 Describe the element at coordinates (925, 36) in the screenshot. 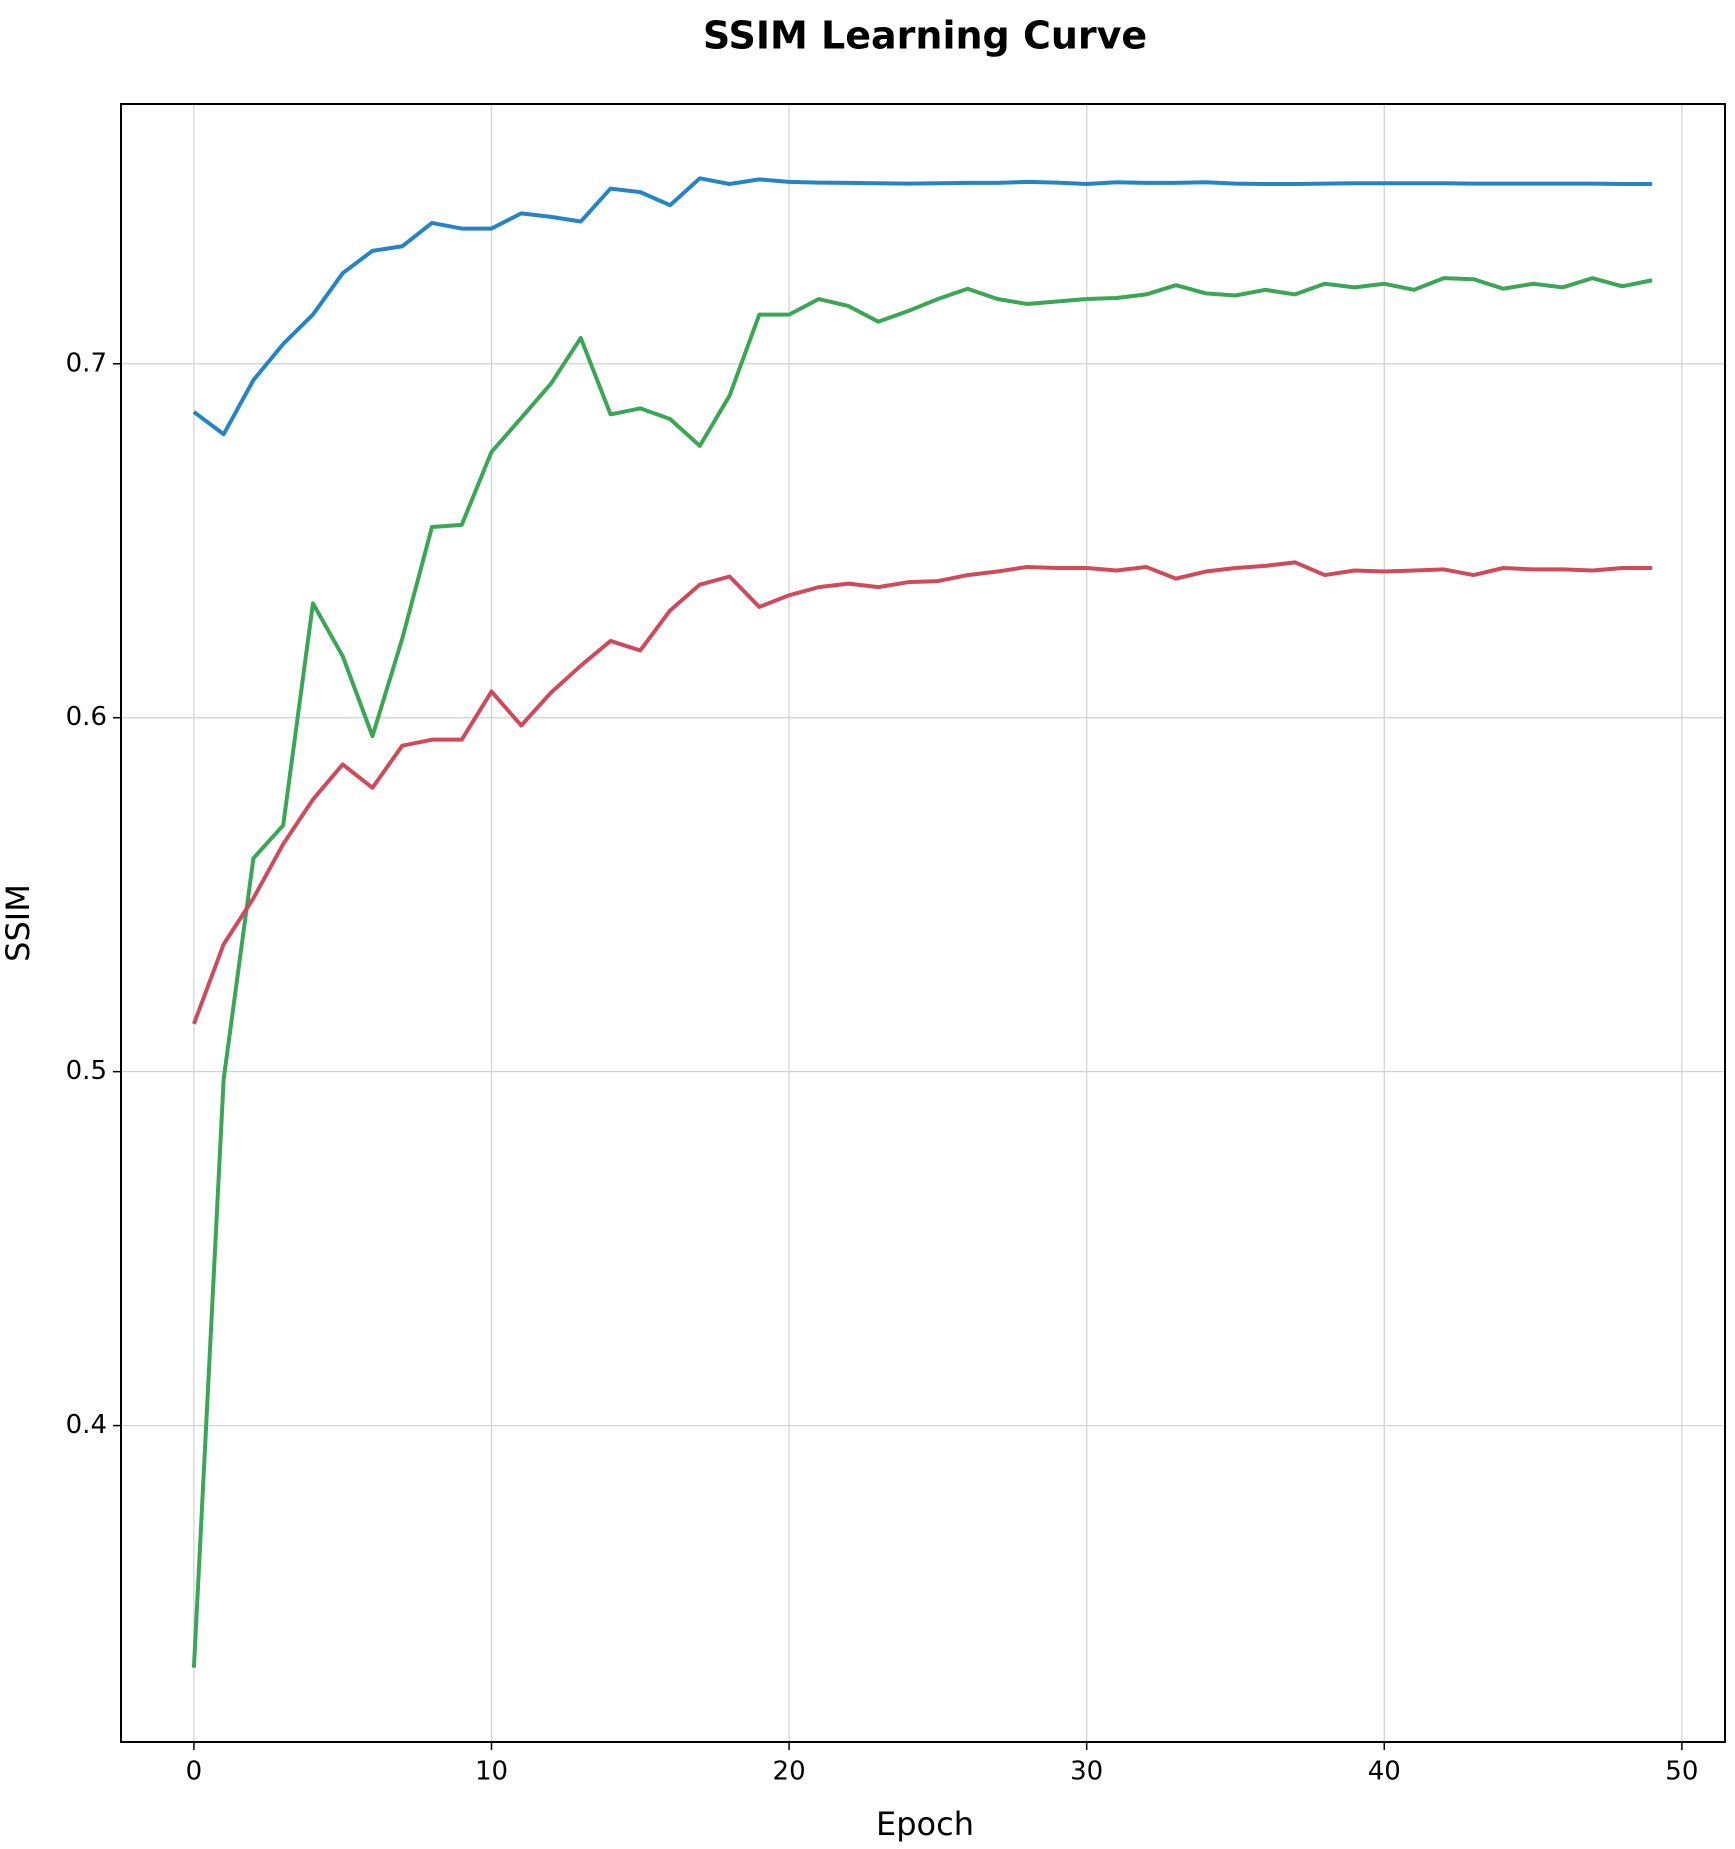

I see `chart-title: SSIM Learning Curve` at that location.